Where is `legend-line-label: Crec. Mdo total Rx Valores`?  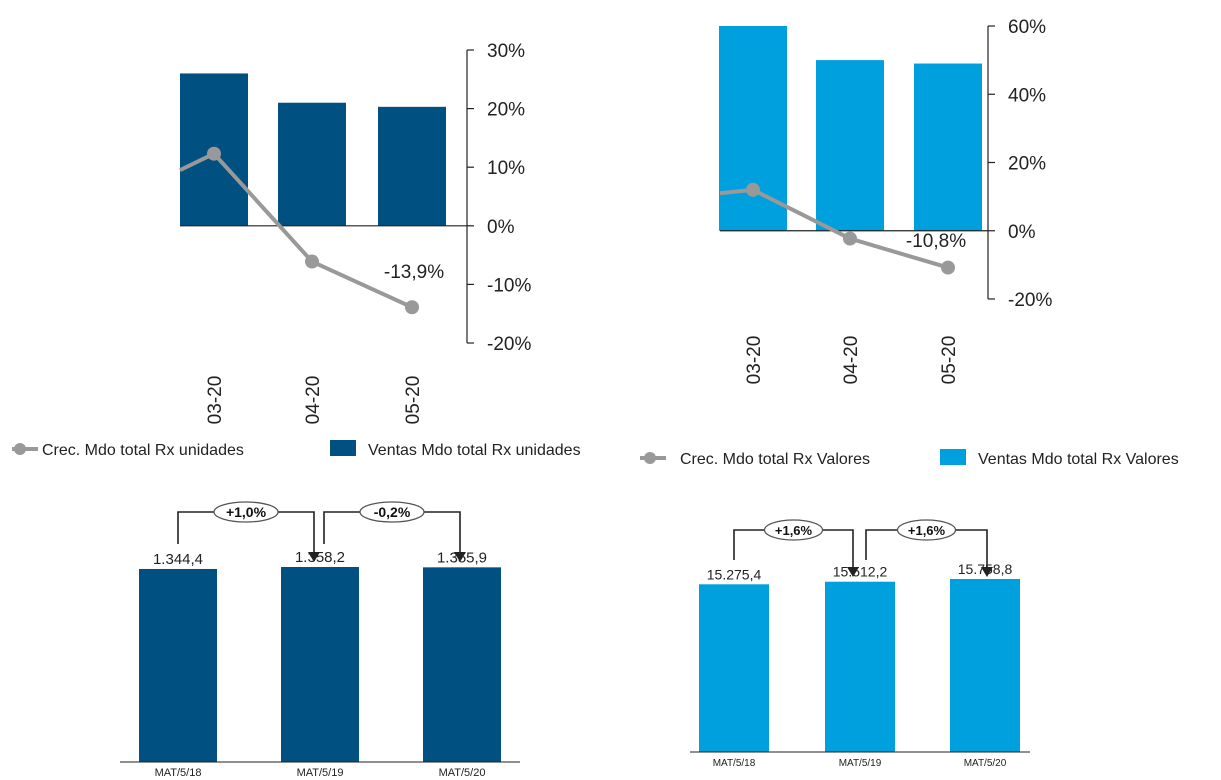 legend-line-label: Crec. Mdo total Rx Valores is located at coordinates (775, 459).